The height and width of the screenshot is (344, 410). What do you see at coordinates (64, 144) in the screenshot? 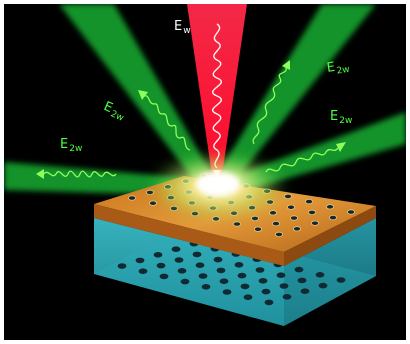
I see `label-harmonic-left-main: E` at bounding box center [64, 144].